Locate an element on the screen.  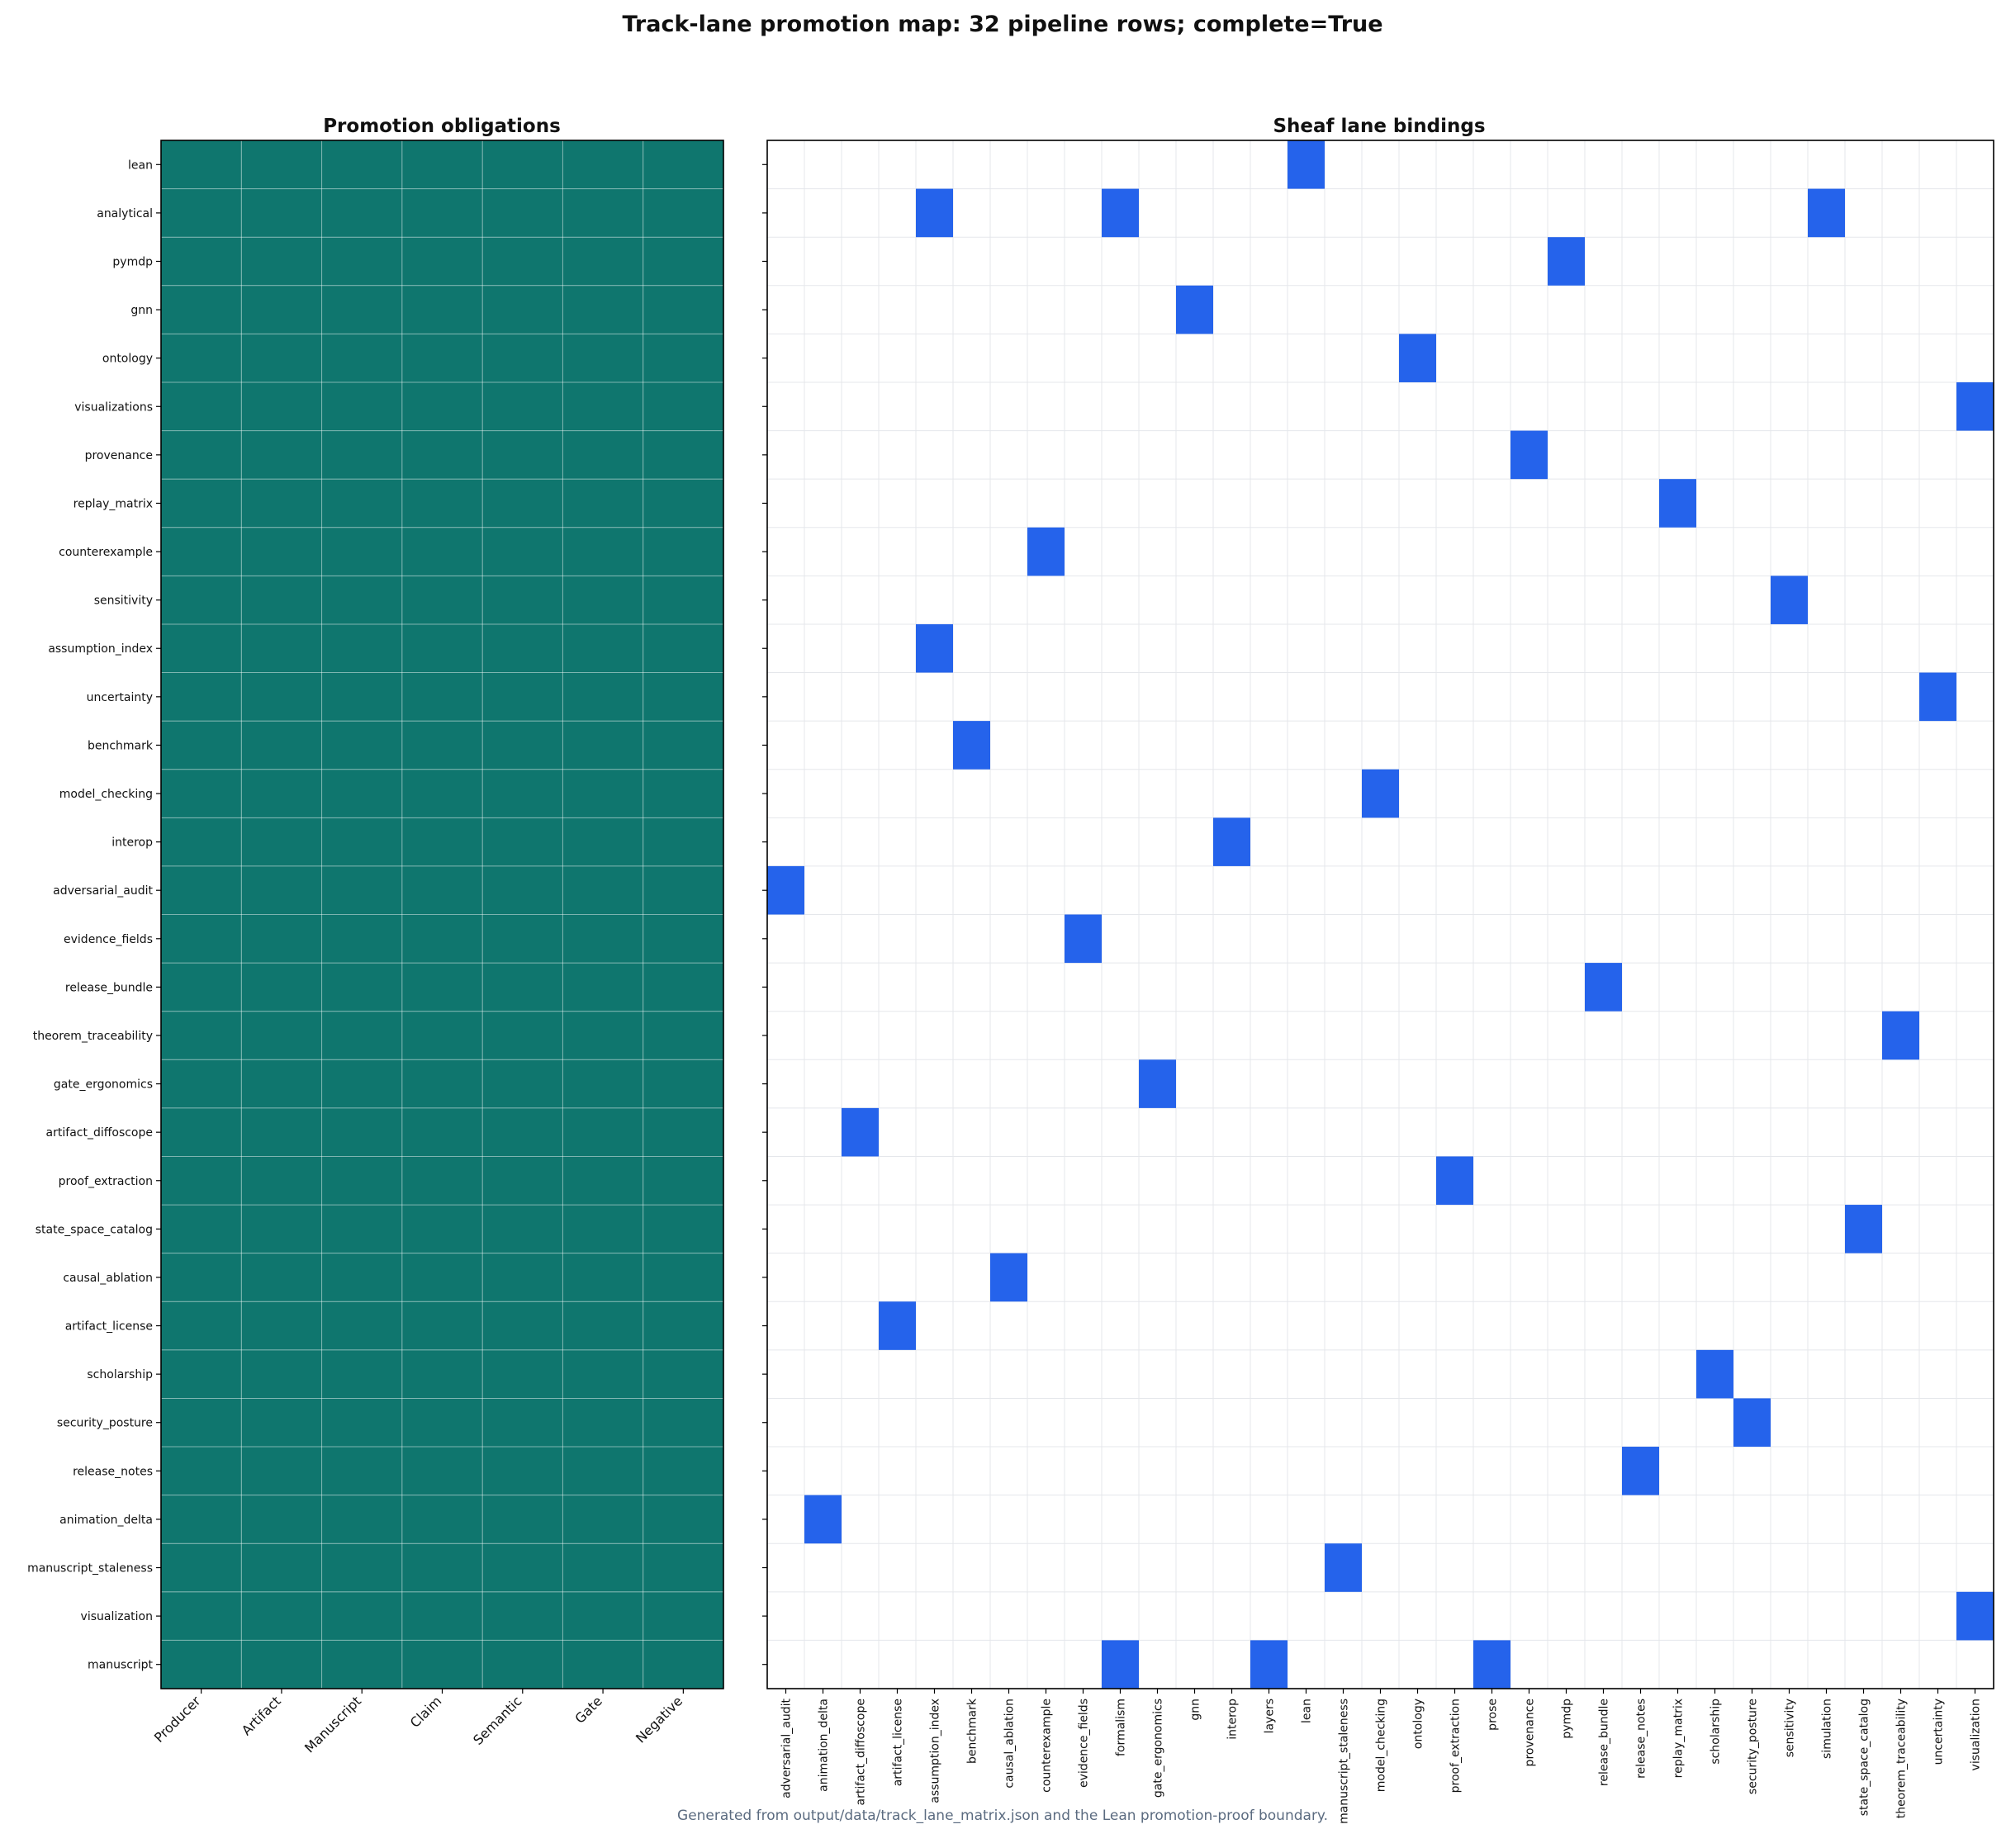
bindings-row-ticks is located at coordinates (764, 914).